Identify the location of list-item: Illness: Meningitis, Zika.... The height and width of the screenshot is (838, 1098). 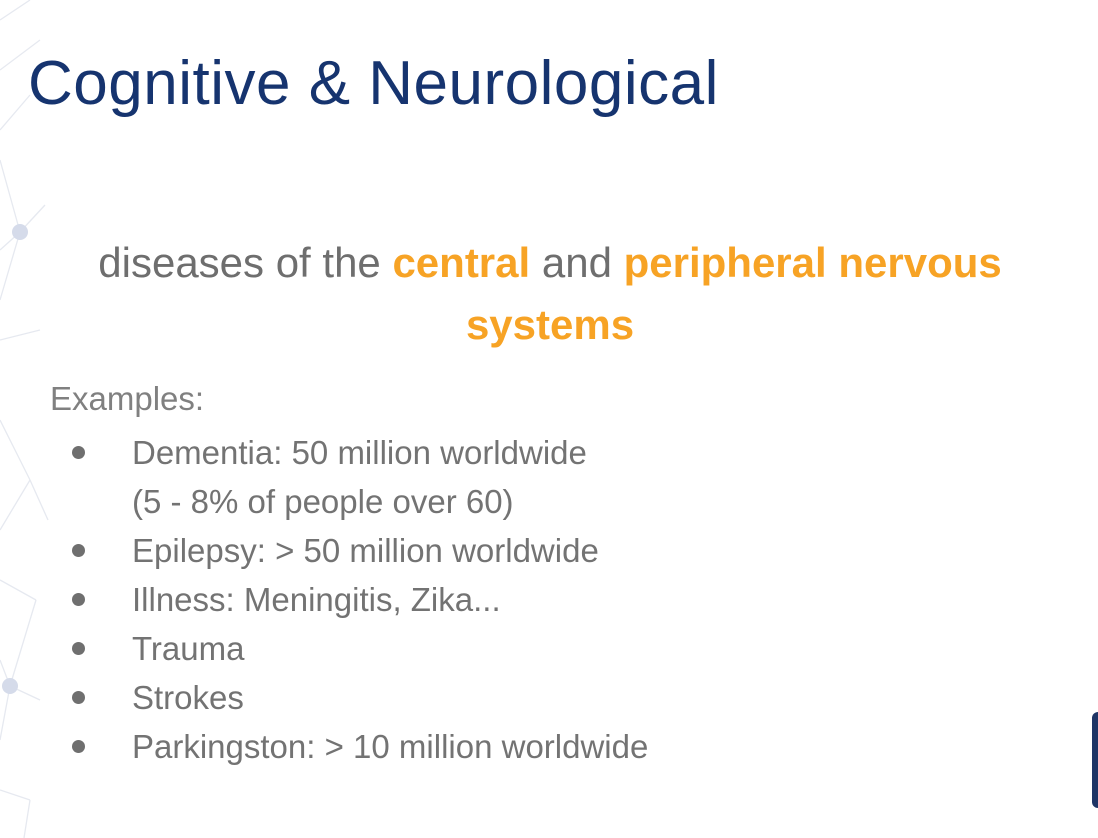
(354, 599).